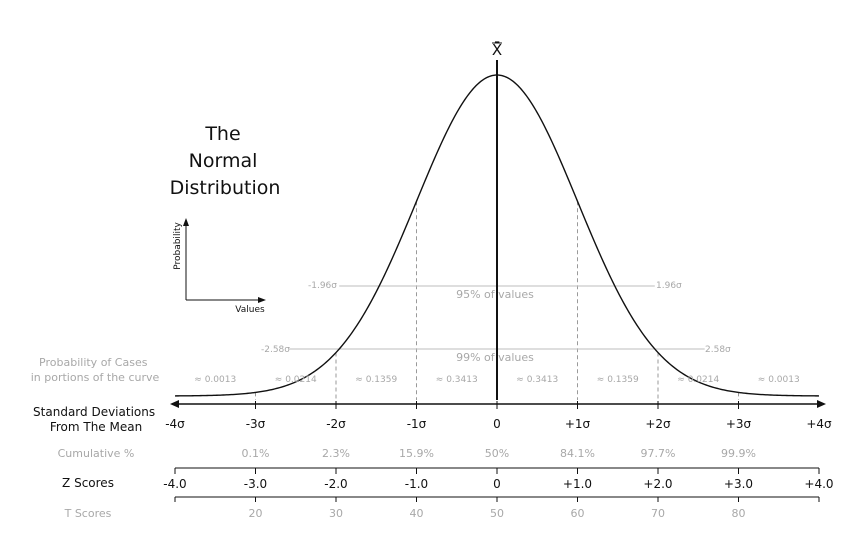  What do you see at coordinates (336, 513) in the screenshot?
I see `t-score-label: 30` at bounding box center [336, 513].